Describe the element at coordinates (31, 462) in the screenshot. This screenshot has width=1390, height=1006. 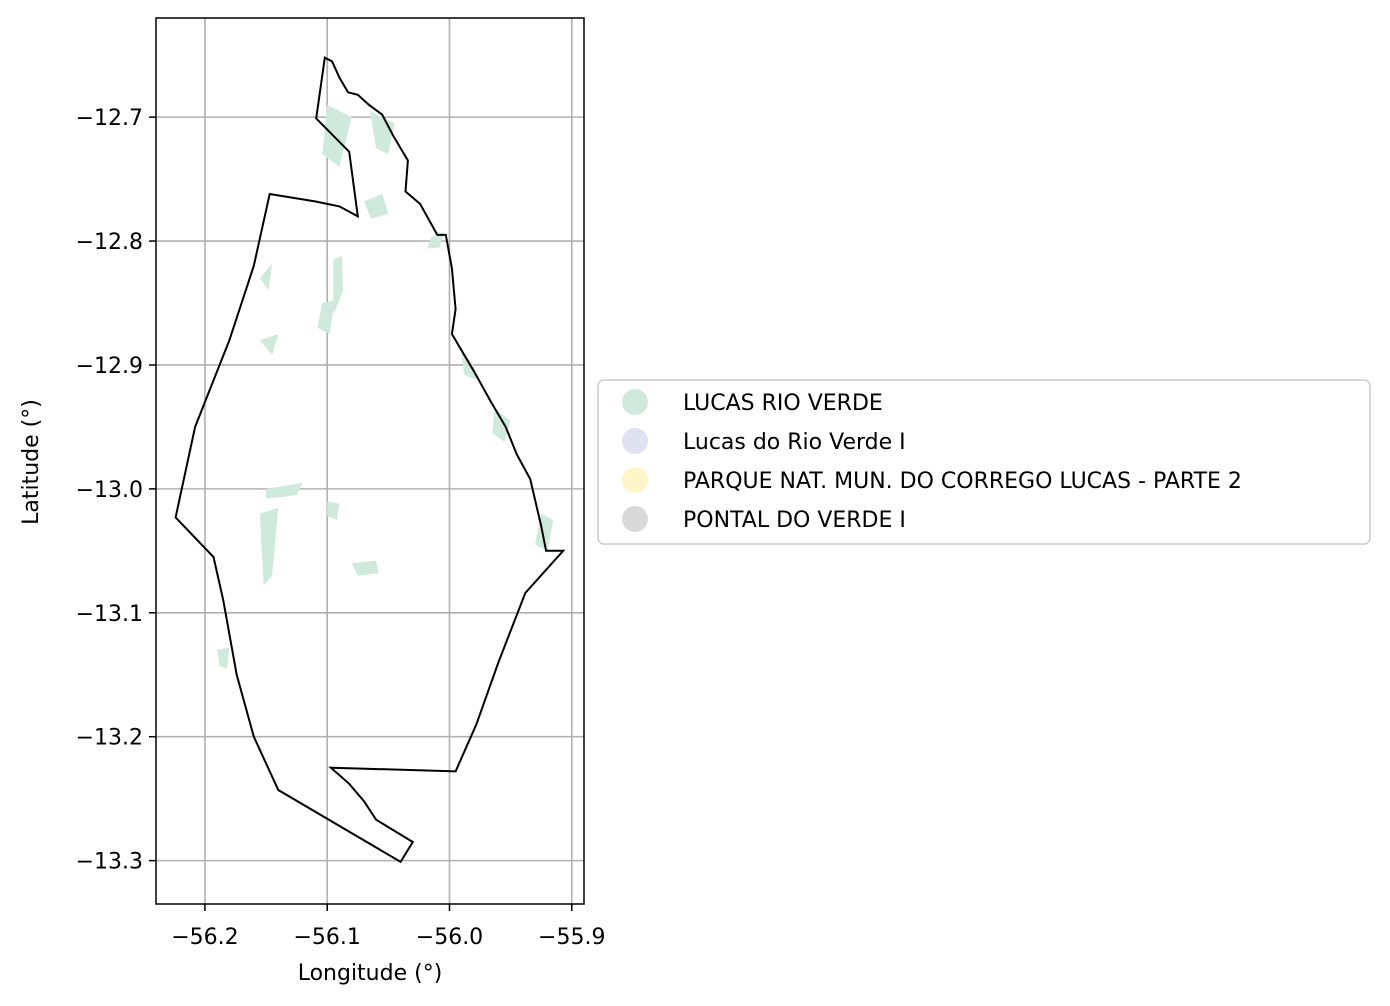
I see `y-axis-label: Latitude (°)` at that location.